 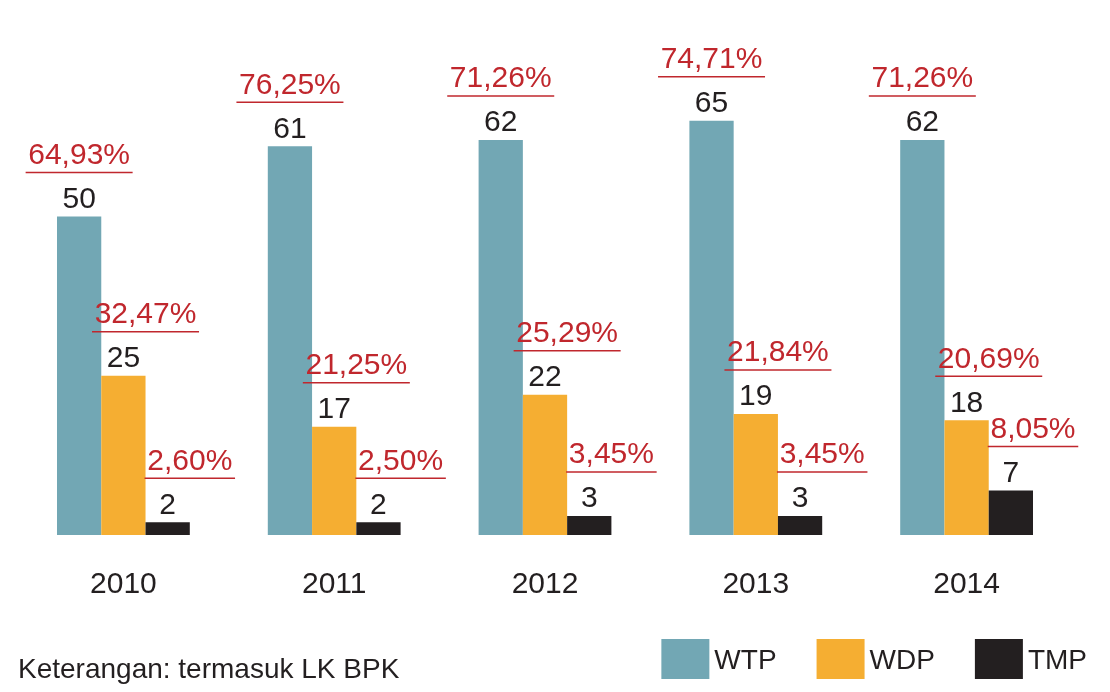 I want to click on x-tick-label: 2012, so click(x=545, y=582).